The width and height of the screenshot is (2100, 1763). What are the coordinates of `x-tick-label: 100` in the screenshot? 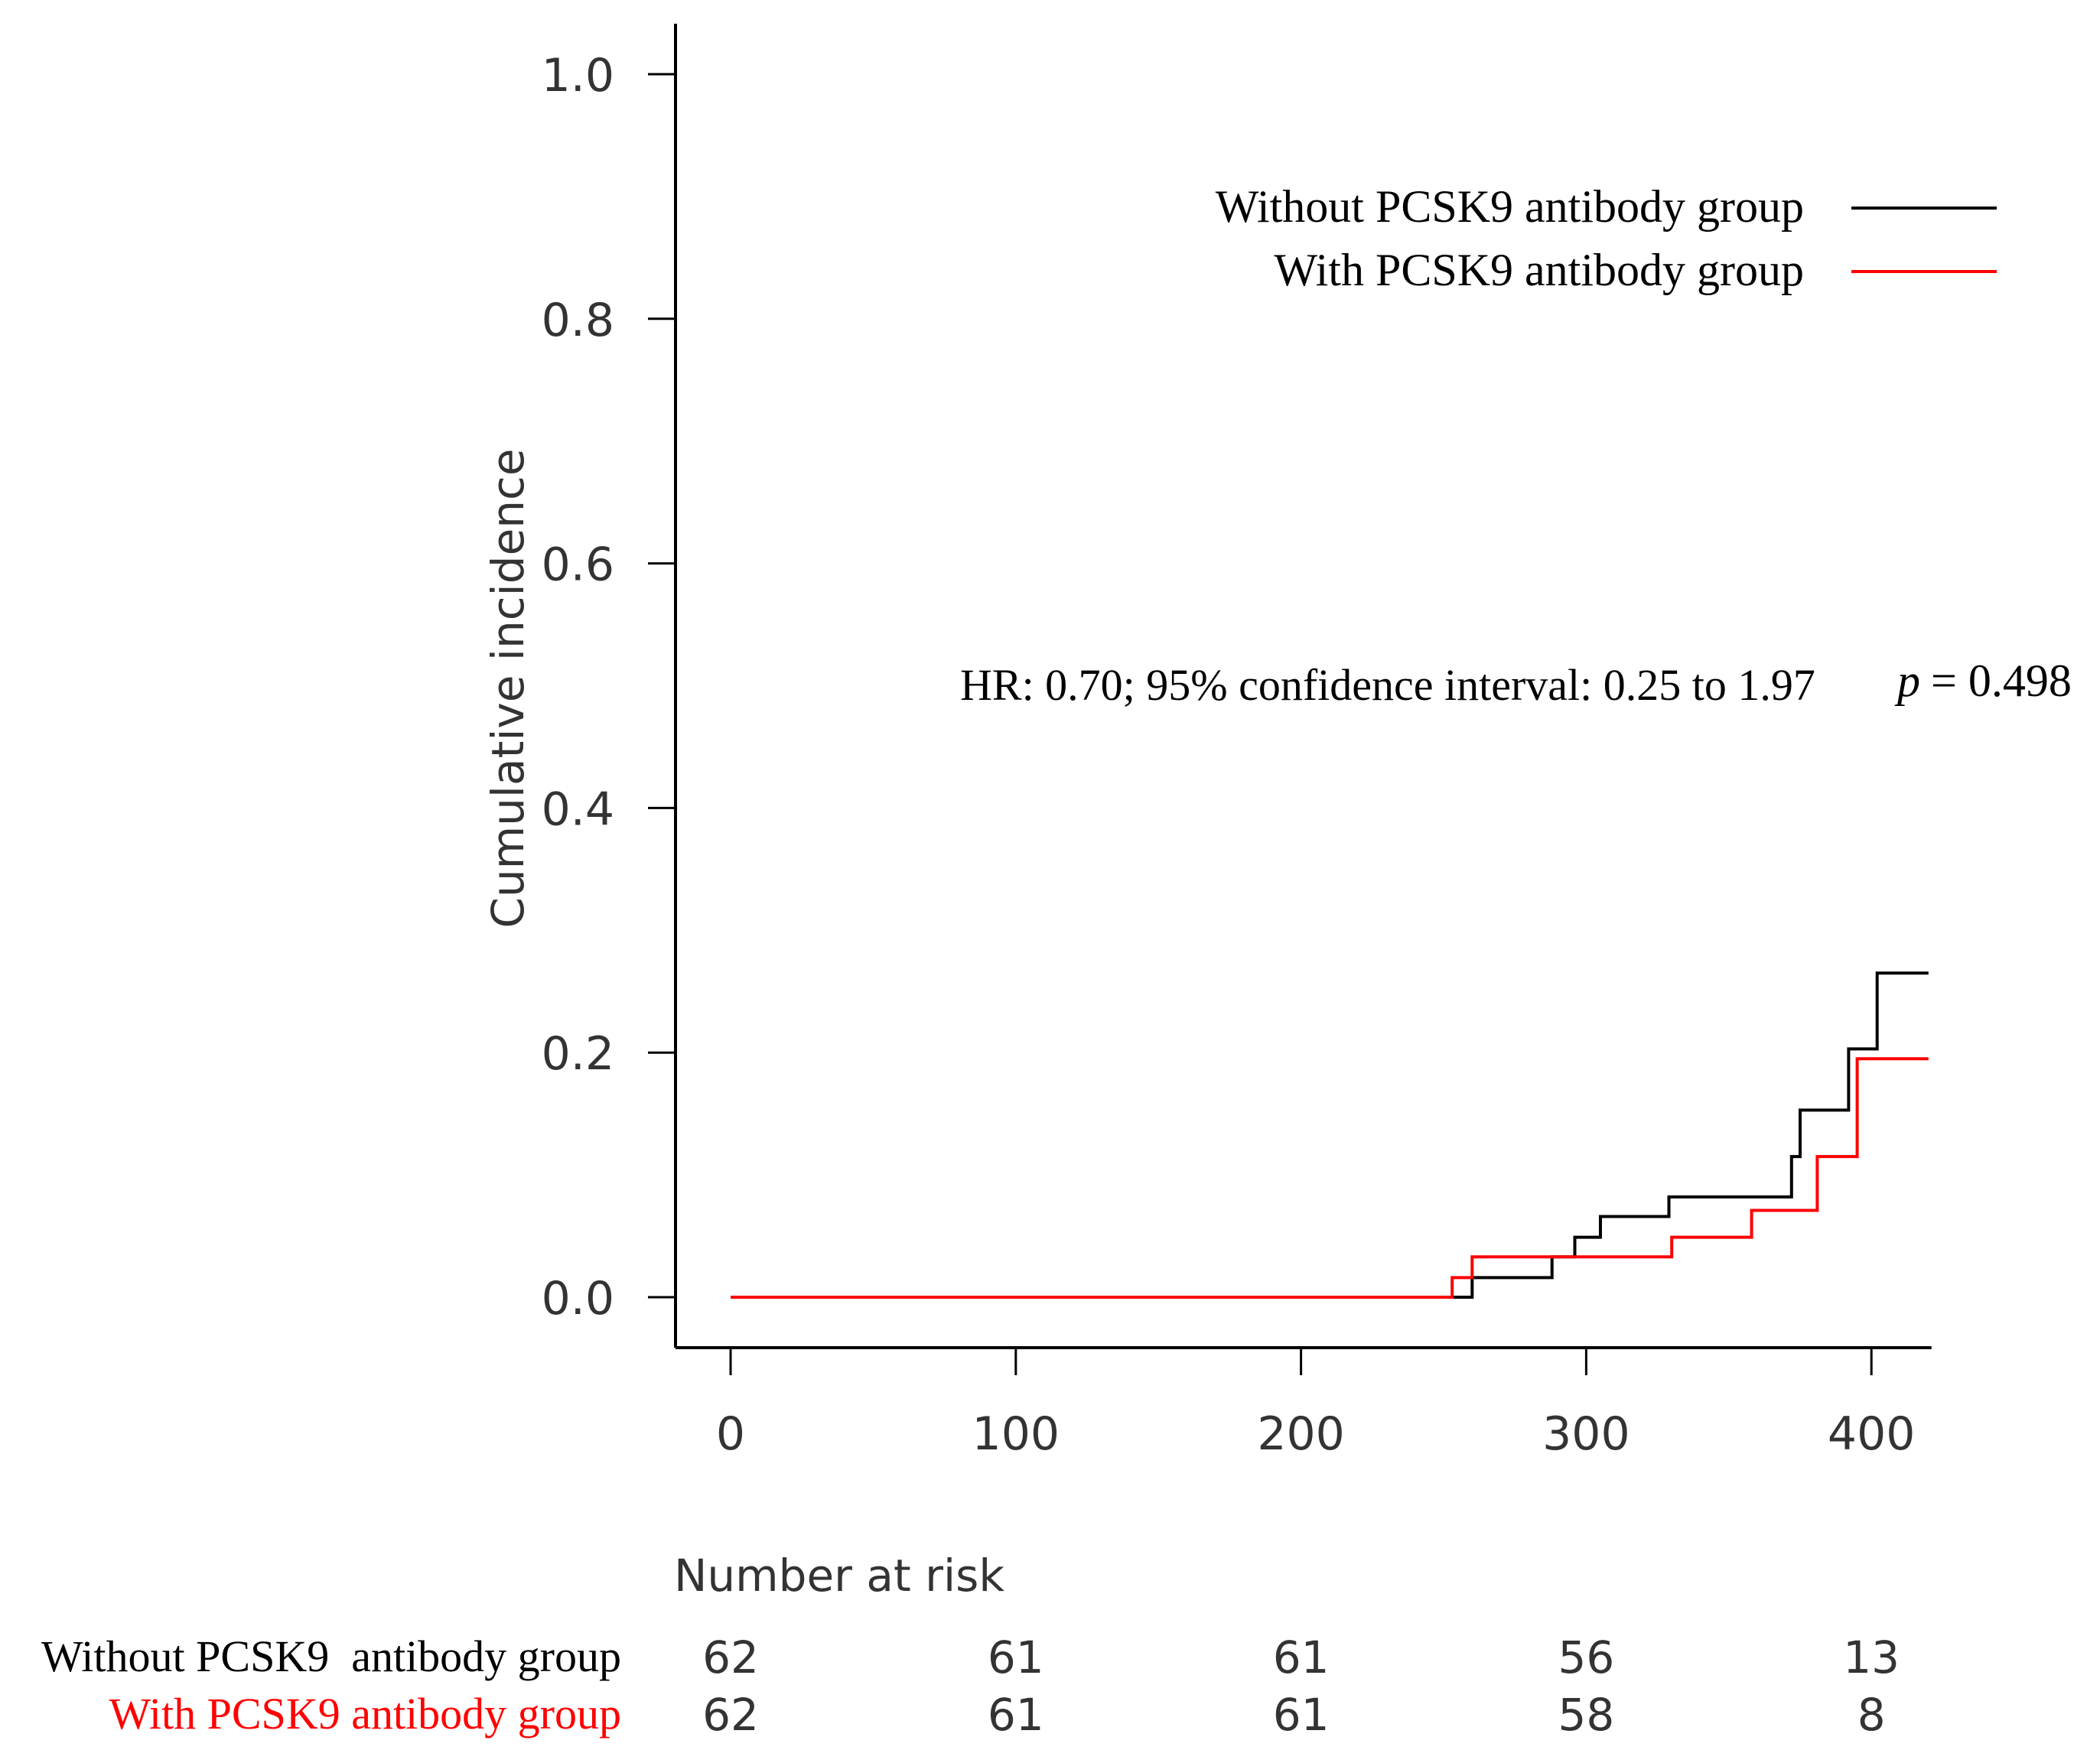 It's located at (1016, 1434).